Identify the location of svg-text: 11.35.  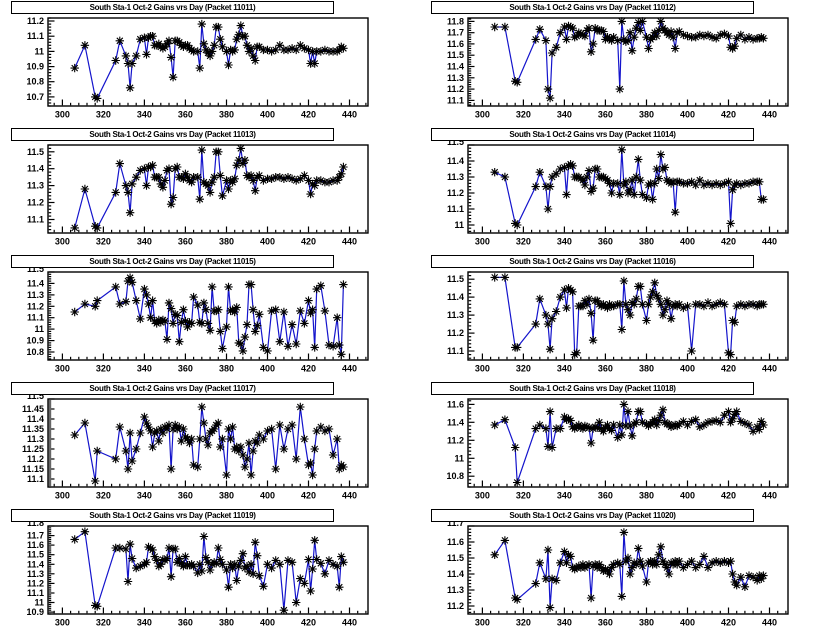
(33, 429).